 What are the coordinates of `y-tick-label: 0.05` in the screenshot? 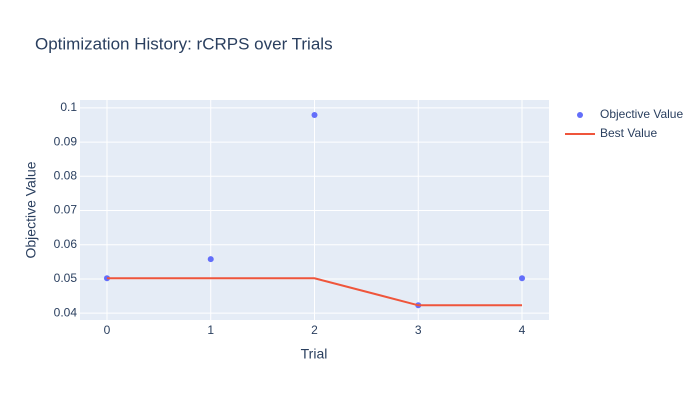 It's located at (66, 278).